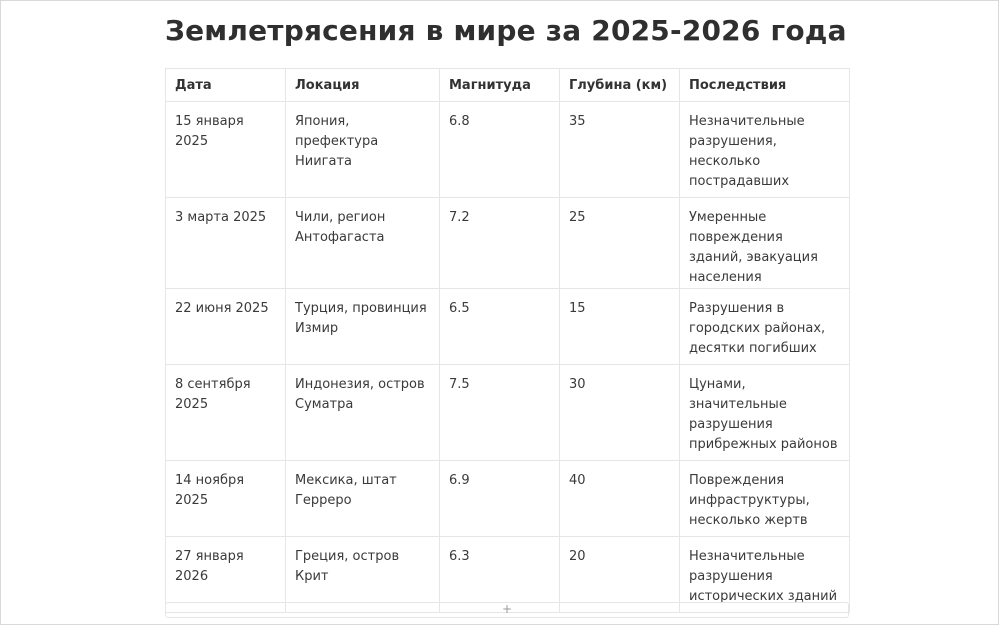 This screenshot has height=625, width=999. Describe the element at coordinates (619, 412) in the screenshot. I see `table-cell: 30` at that location.